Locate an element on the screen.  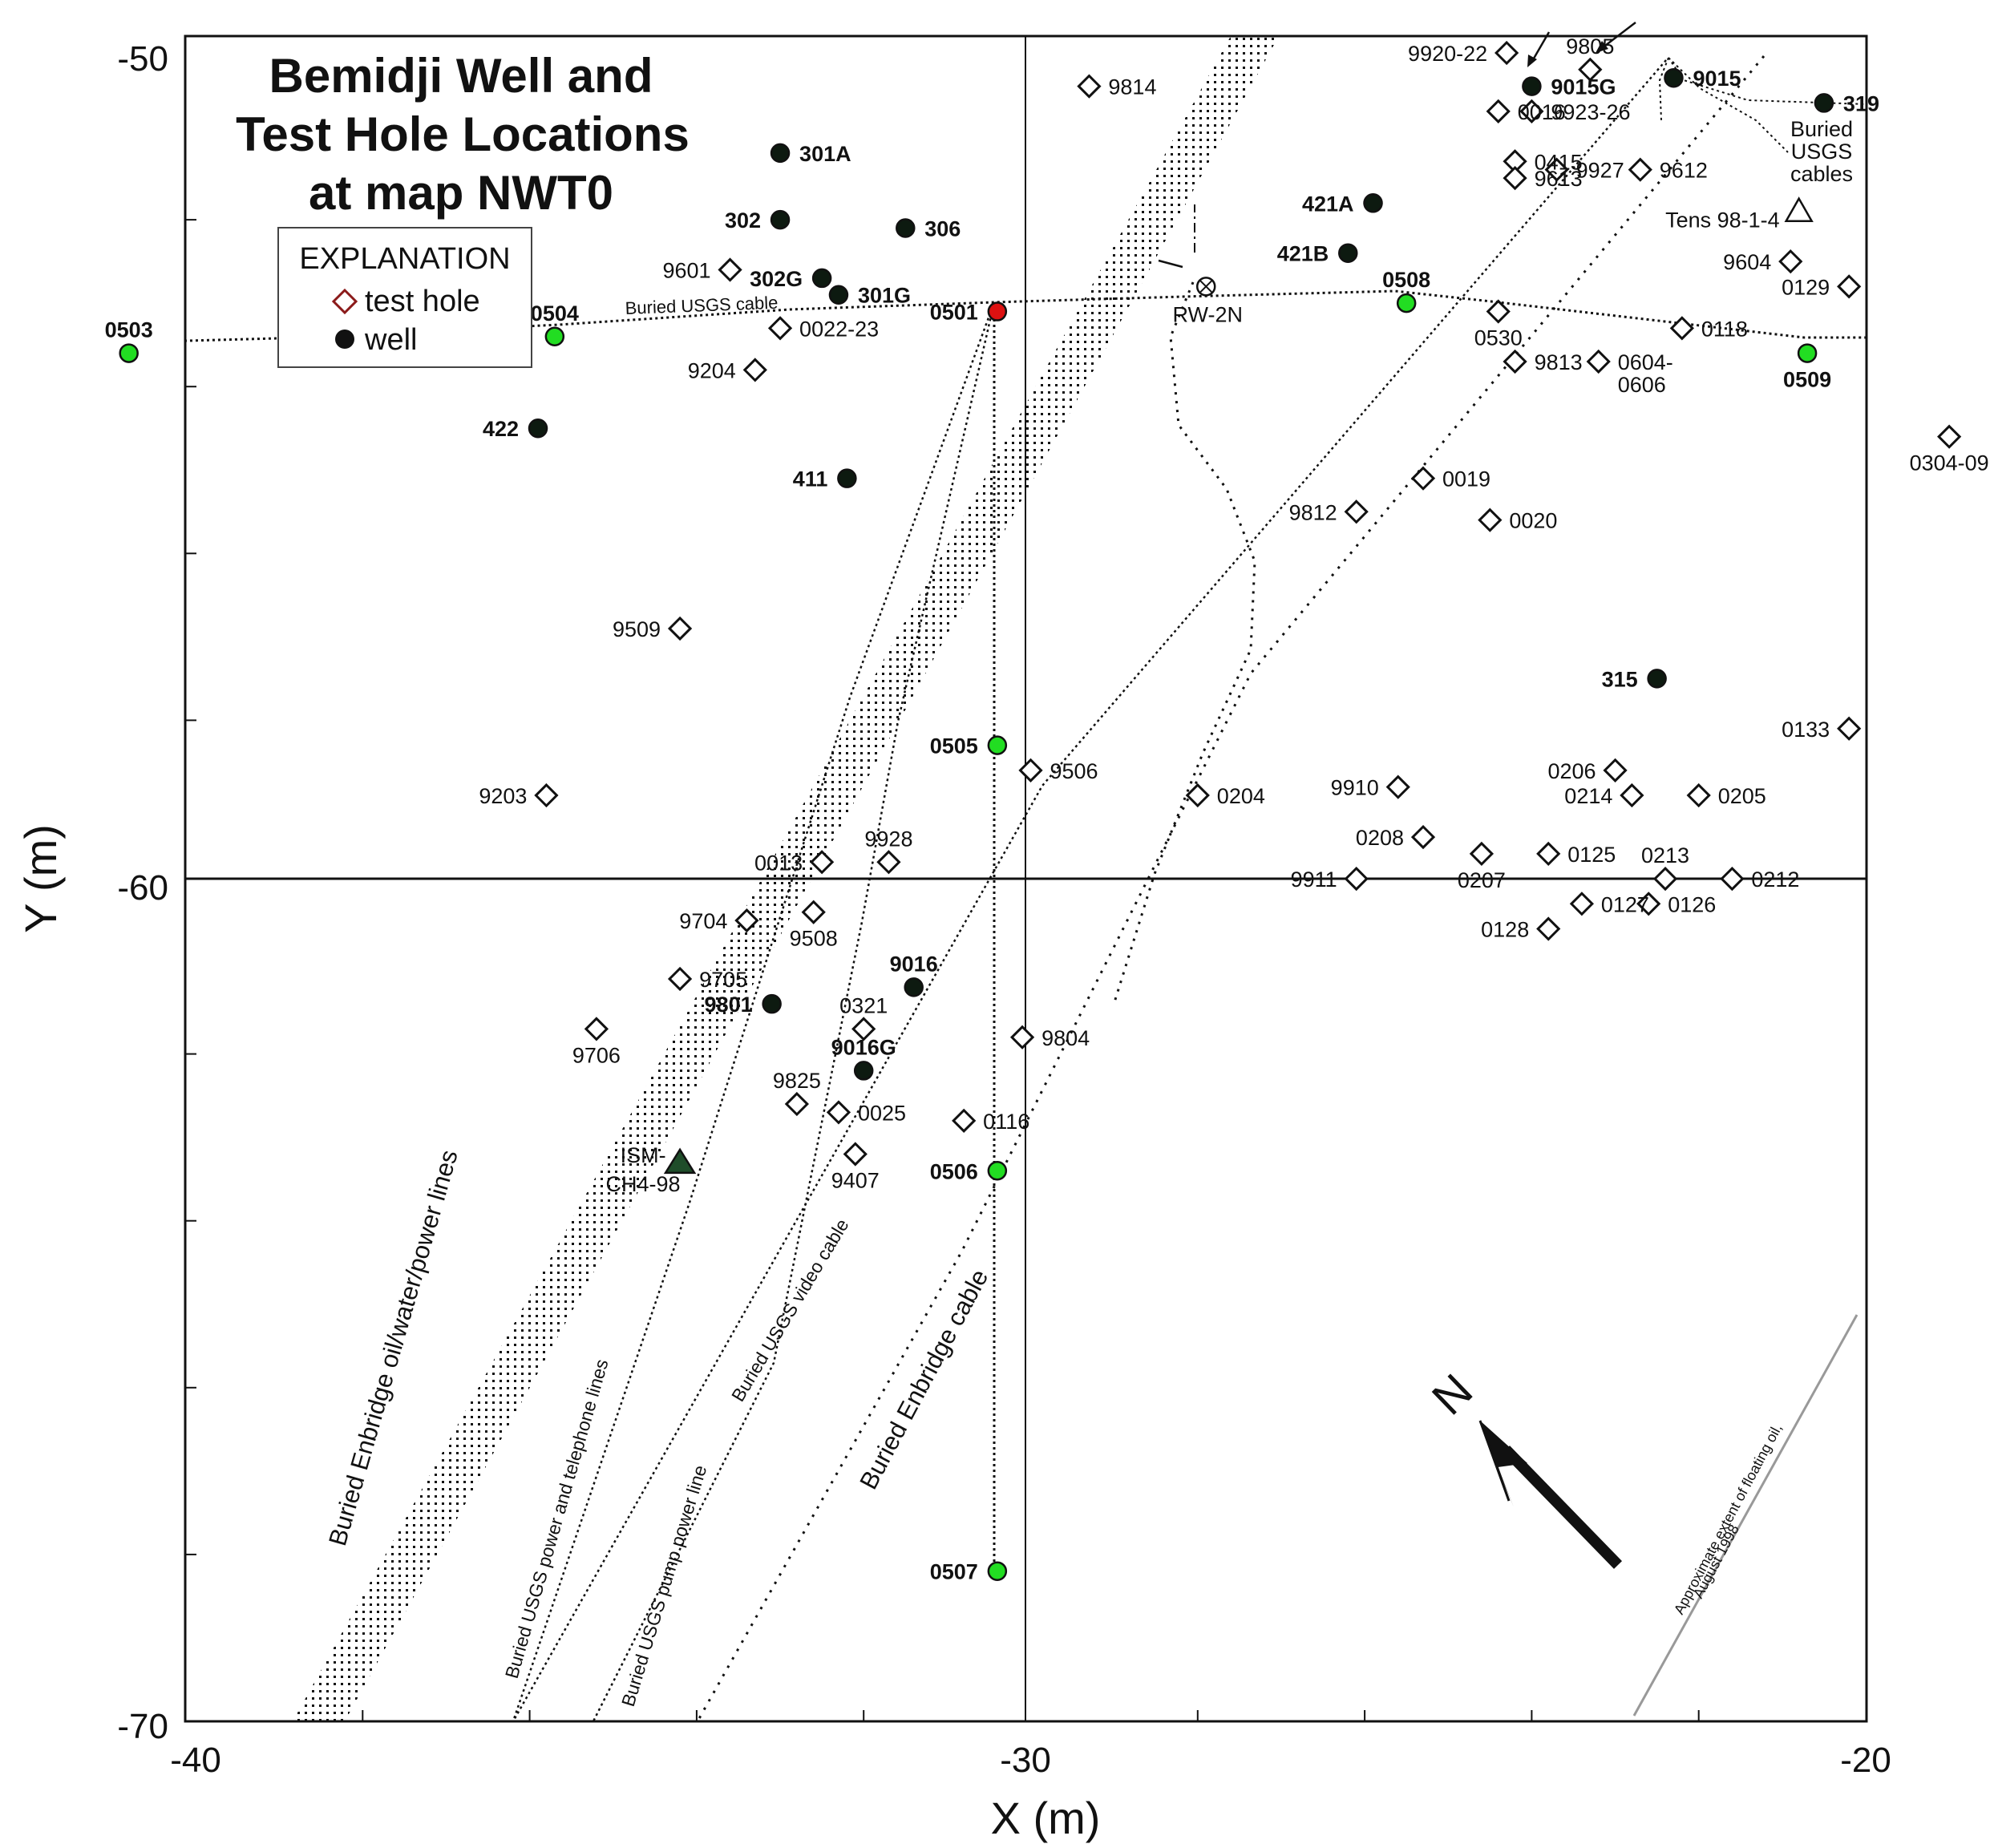
point-label: 411 is located at coordinates (810, 479).